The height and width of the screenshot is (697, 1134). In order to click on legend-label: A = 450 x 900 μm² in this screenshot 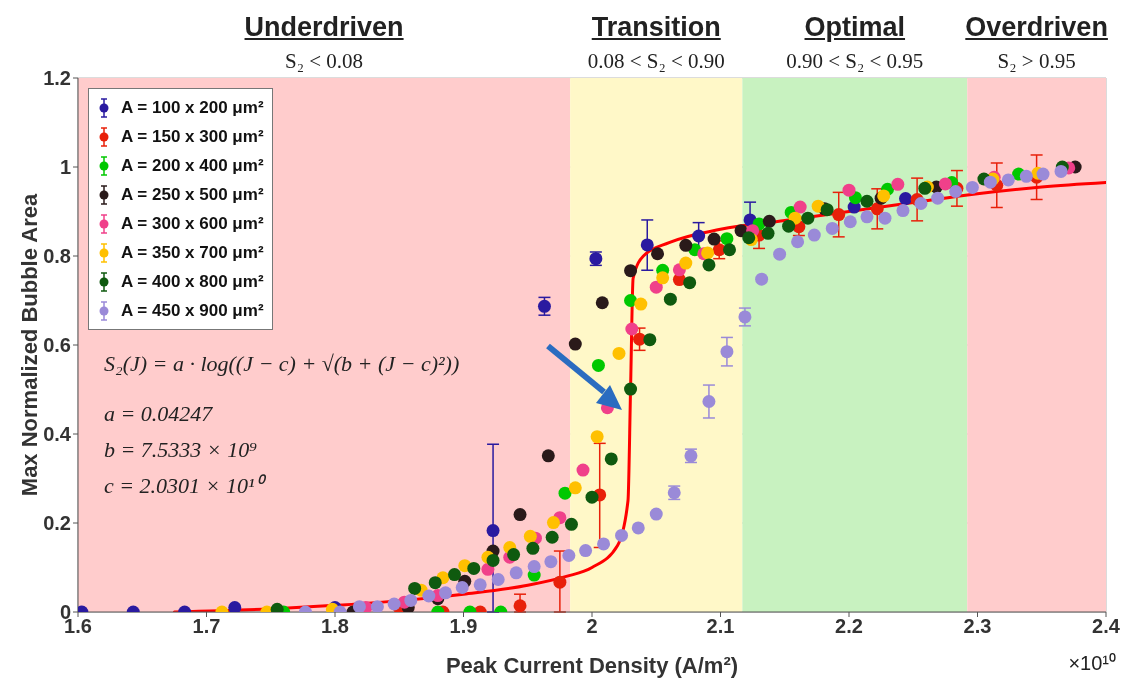, I will do `click(192, 310)`.